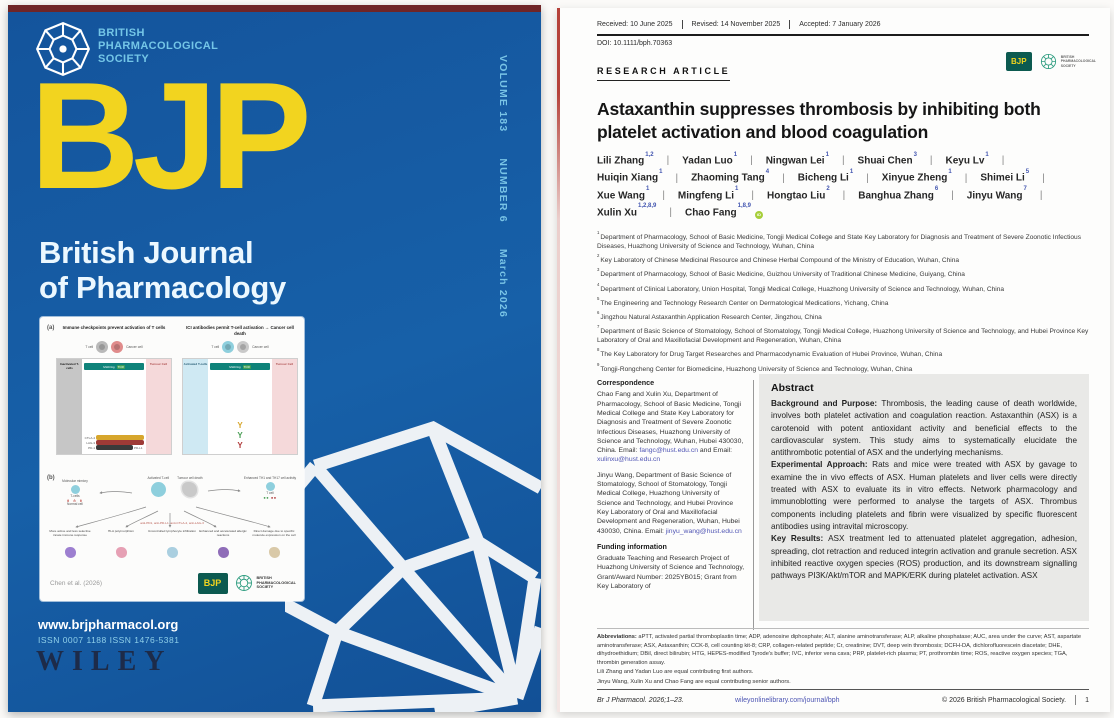 Image resolution: width=1114 pixels, height=718 pixels. Describe the element at coordinates (598, 327) in the screenshot. I see `affiliation-superscript: 7` at that location.